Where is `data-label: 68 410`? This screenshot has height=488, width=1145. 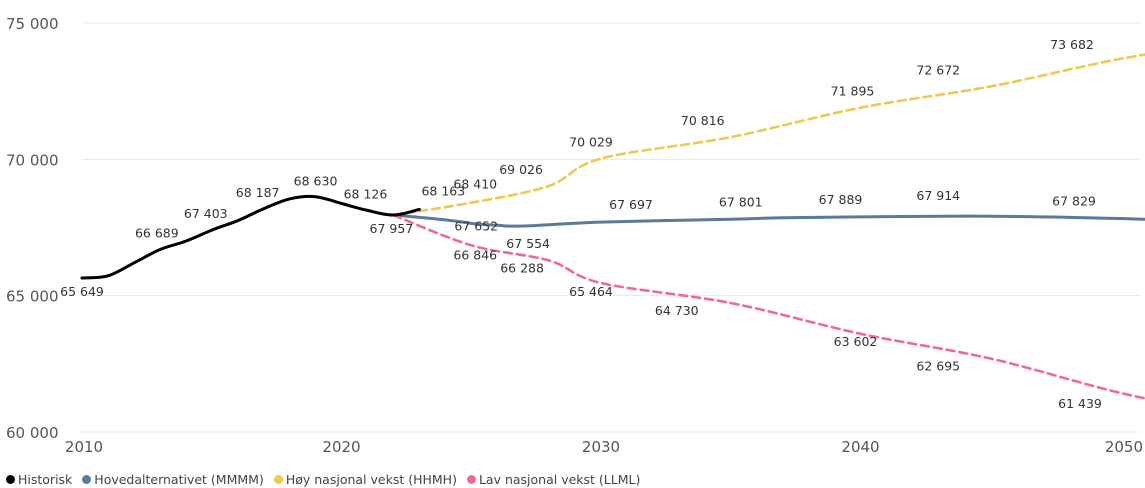 data-label: 68 410 is located at coordinates (475, 184).